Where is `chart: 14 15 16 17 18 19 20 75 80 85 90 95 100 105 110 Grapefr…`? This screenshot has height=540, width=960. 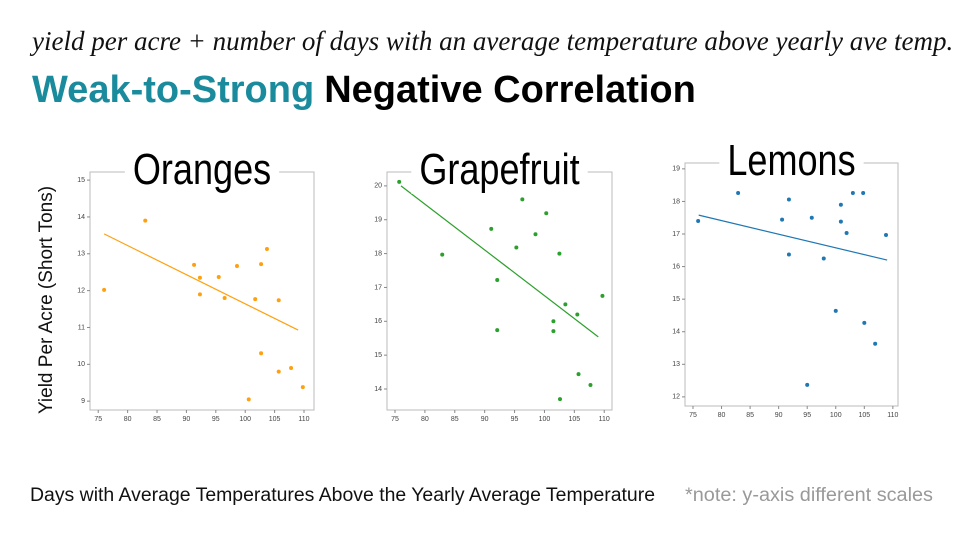 chart: 14 15 16 17 18 19 20 75 80 85 90 95 100 105 110 Grapefr… is located at coordinates (493, 283).